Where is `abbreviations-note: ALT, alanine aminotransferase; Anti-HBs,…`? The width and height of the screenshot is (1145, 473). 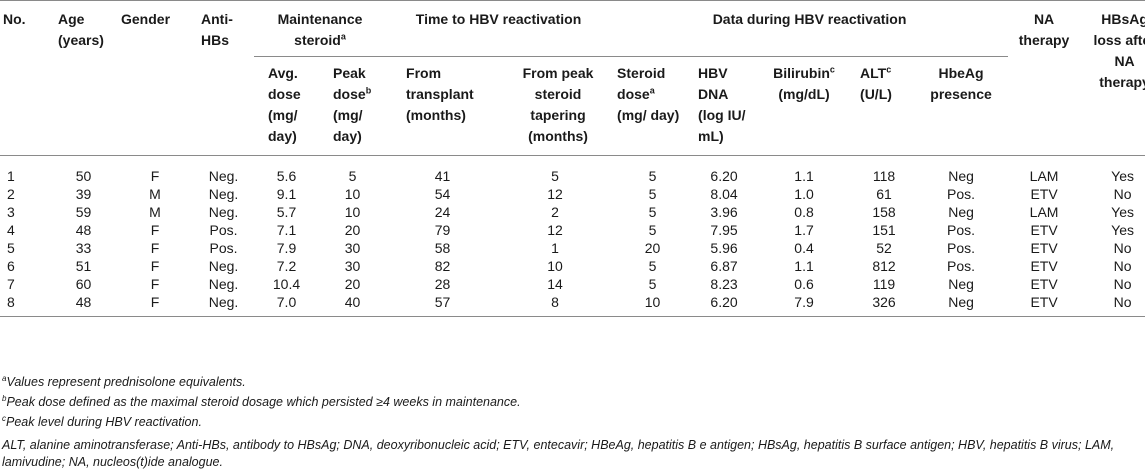 abbreviations-note: ALT, alanine aminotransferase; Anti-HBs,… is located at coordinates (558, 453).